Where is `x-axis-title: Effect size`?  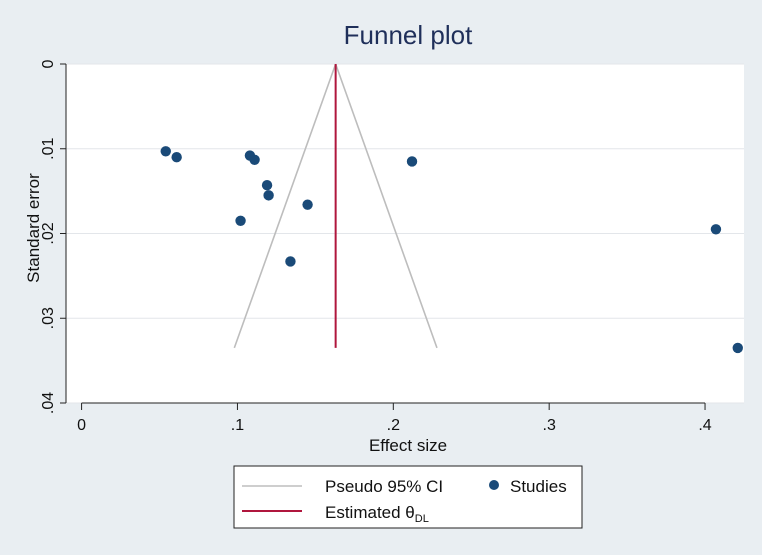 x-axis-title: Effect size is located at coordinates (408, 445).